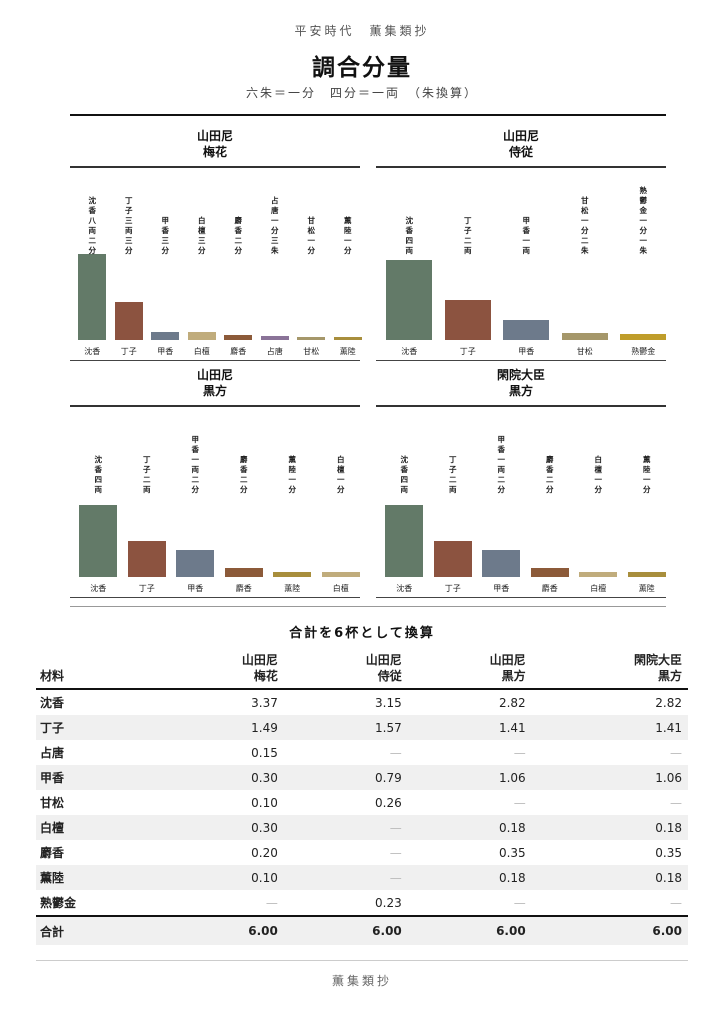 The image size is (724, 1024). What do you see at coordinates (549, 588) in the screenshot?
I see `x-tick-label: 麝香` at bounding box center [549, 588].